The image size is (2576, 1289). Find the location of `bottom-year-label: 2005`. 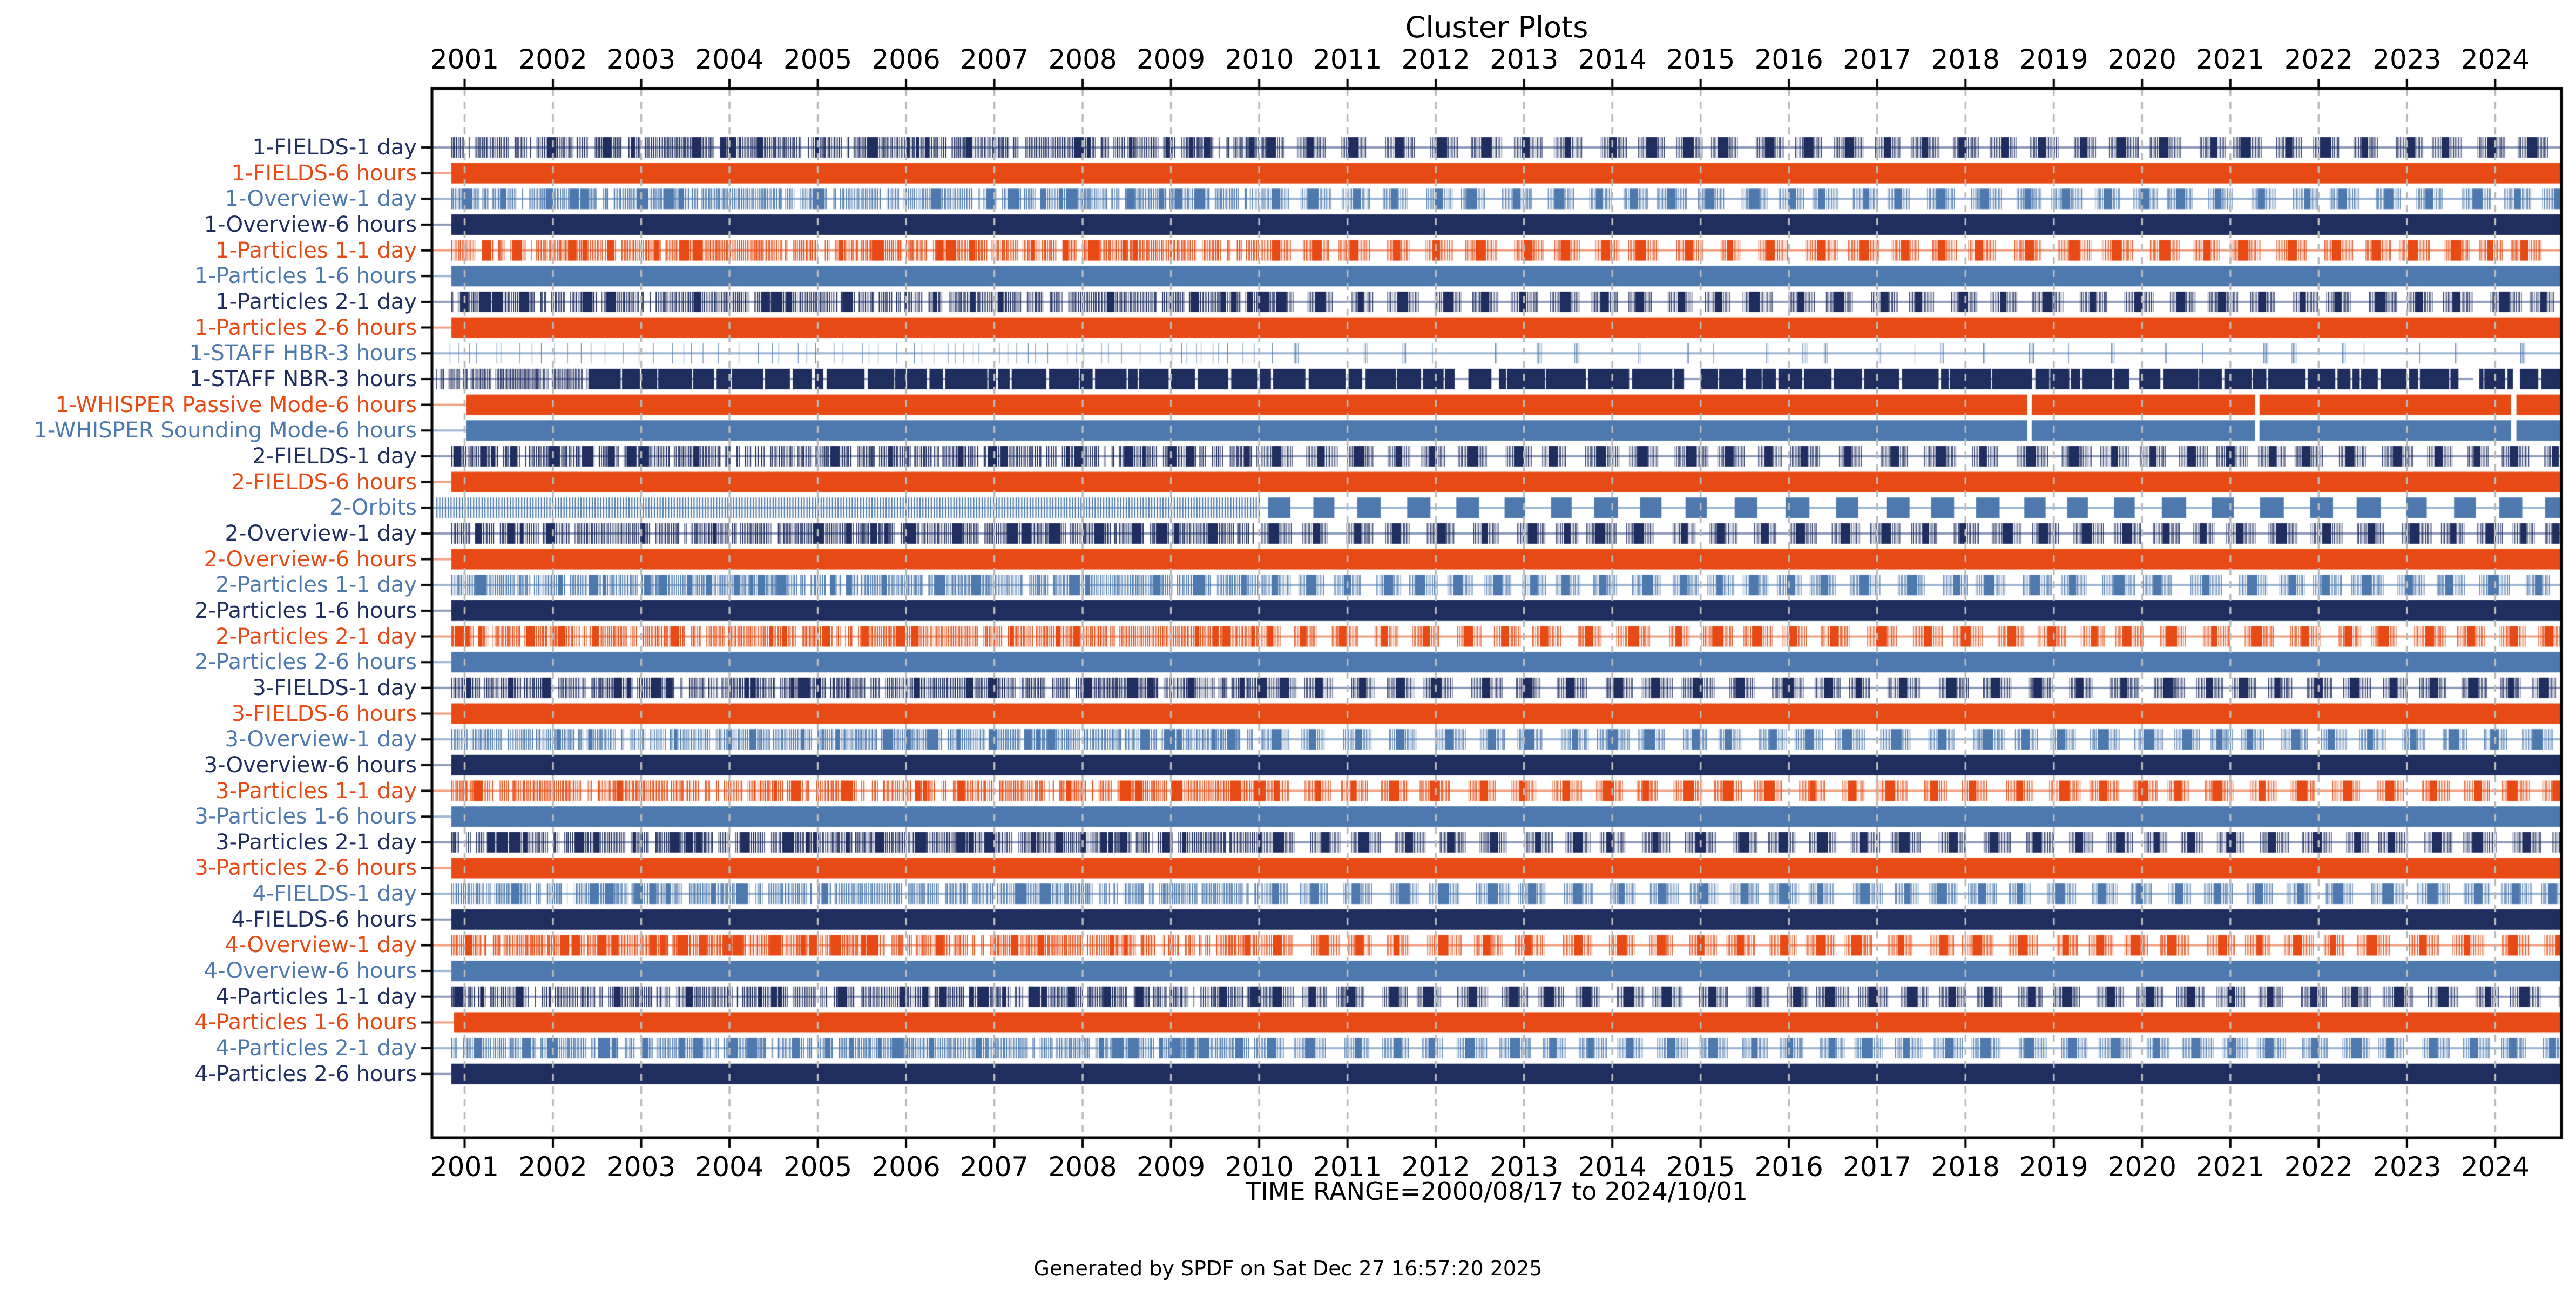

bottom-year-label: 2005 is located at coordinates (818, 1167).